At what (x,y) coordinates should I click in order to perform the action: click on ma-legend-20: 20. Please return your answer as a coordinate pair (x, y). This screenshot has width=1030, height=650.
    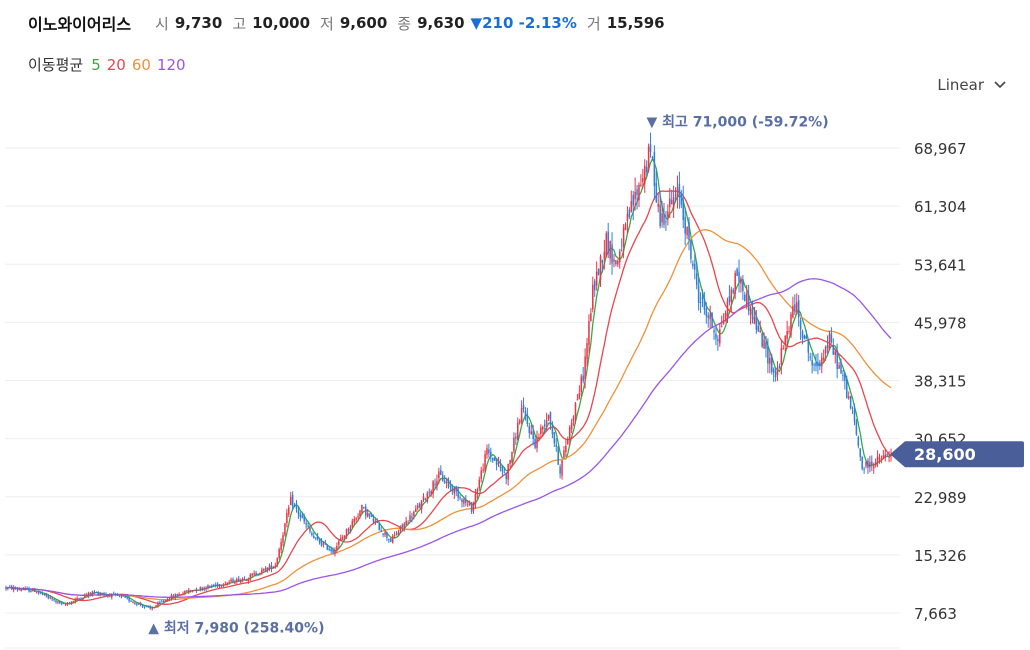
    Looking at the image, I should click on (116, 64).